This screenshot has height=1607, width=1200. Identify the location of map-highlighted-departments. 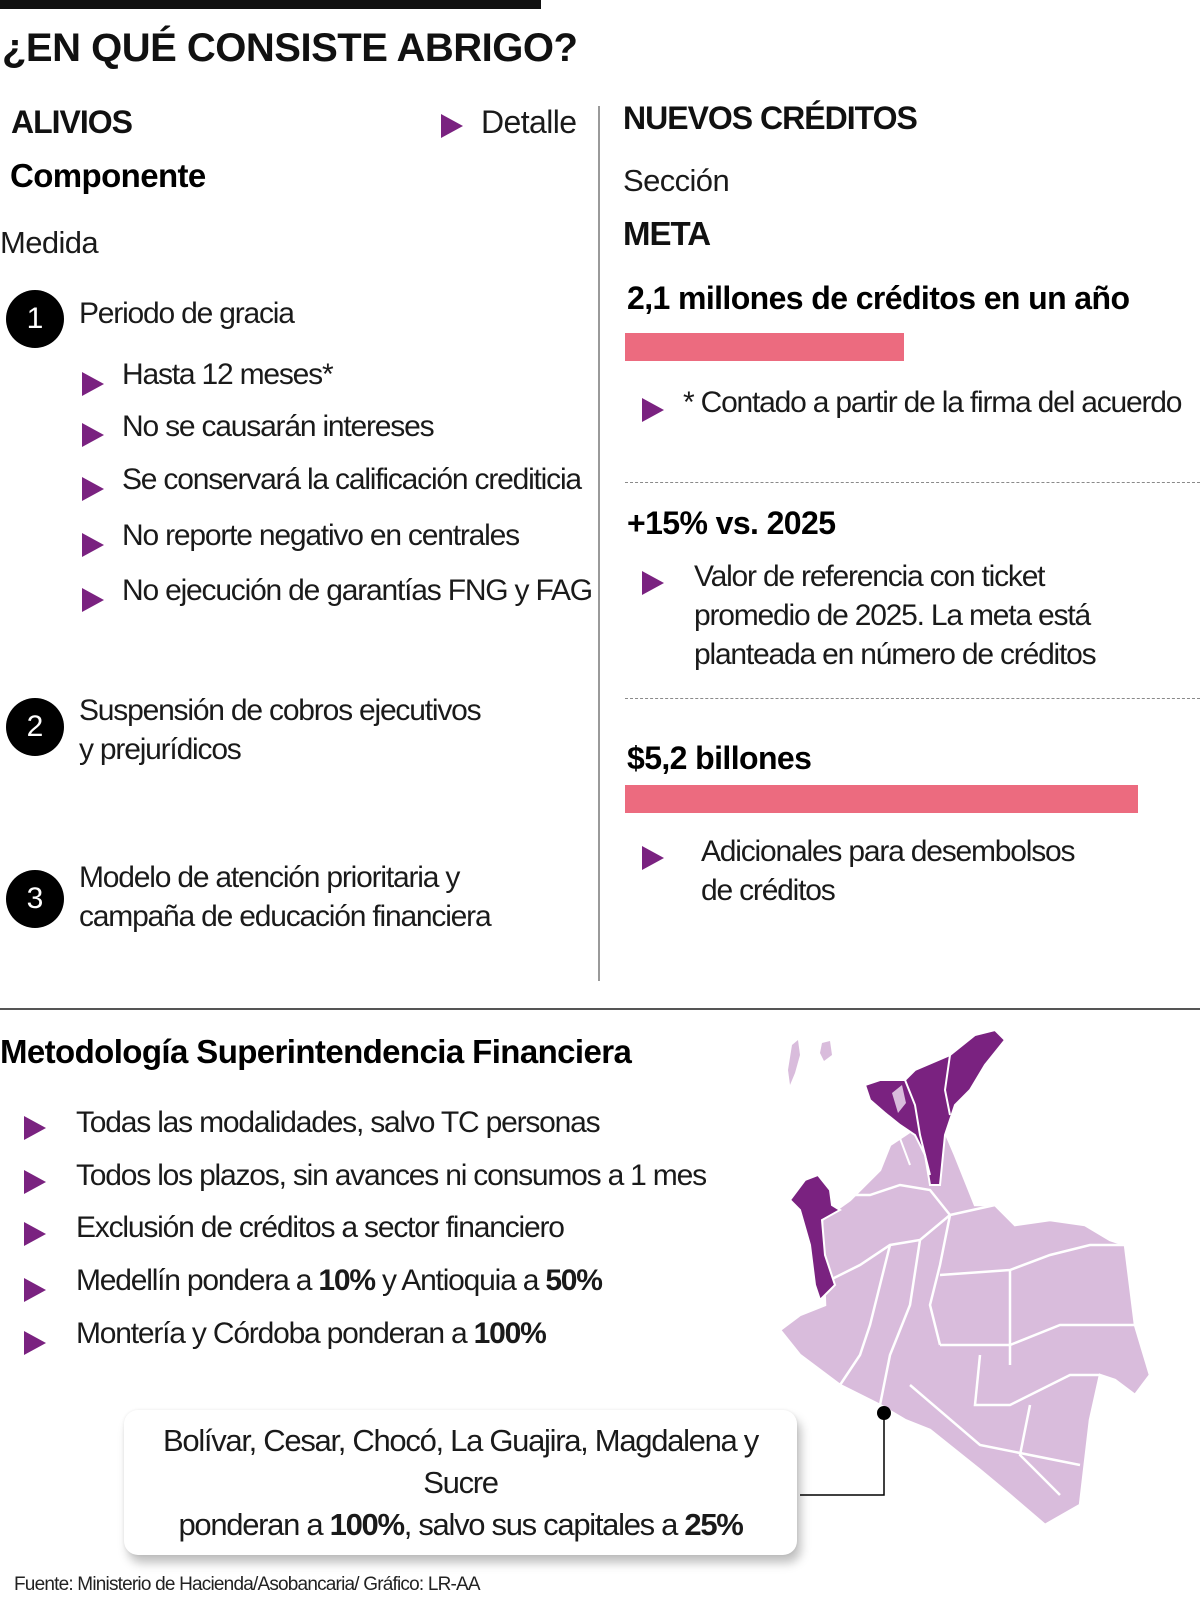
(897, 1165).